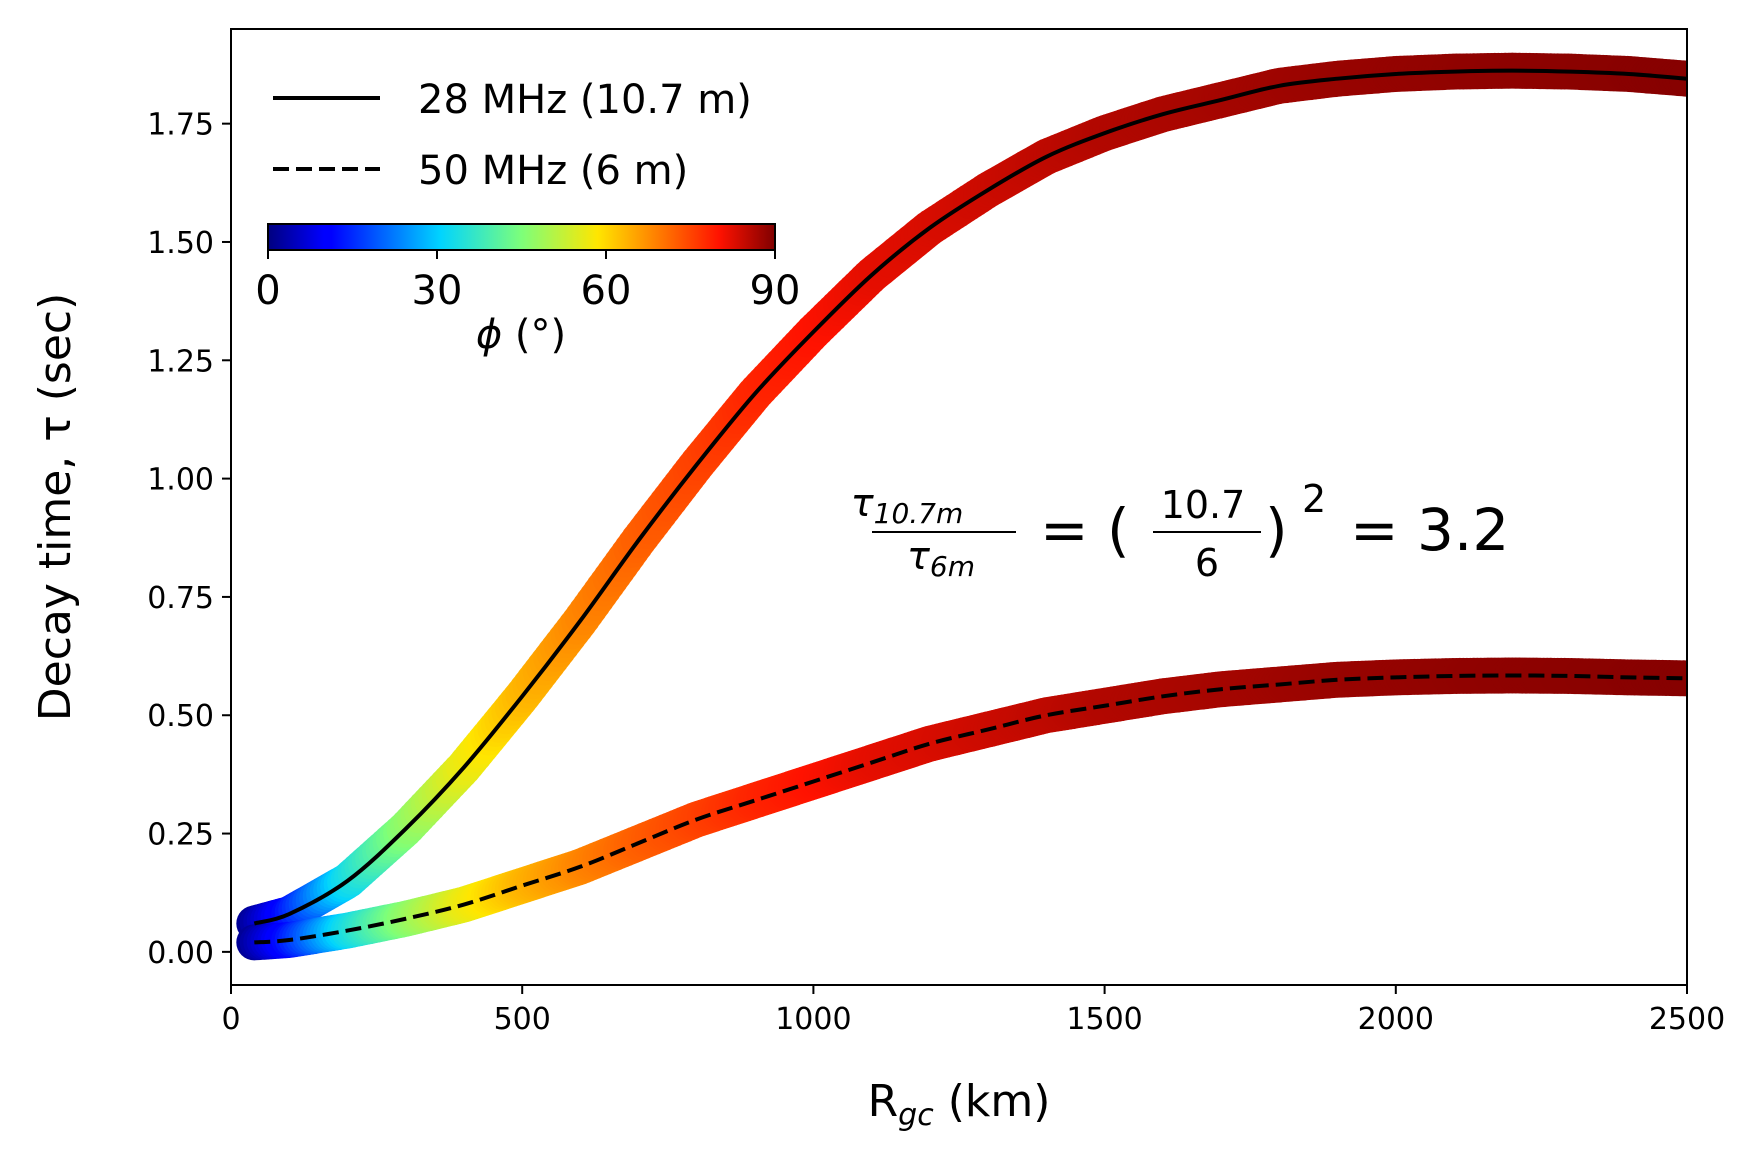 This screenshot has width=1764, height=1164. Describe the element at coordinates (527, 282) in the screenshot. I see `colorbar-ticks: 0 30 60 90` at that location.